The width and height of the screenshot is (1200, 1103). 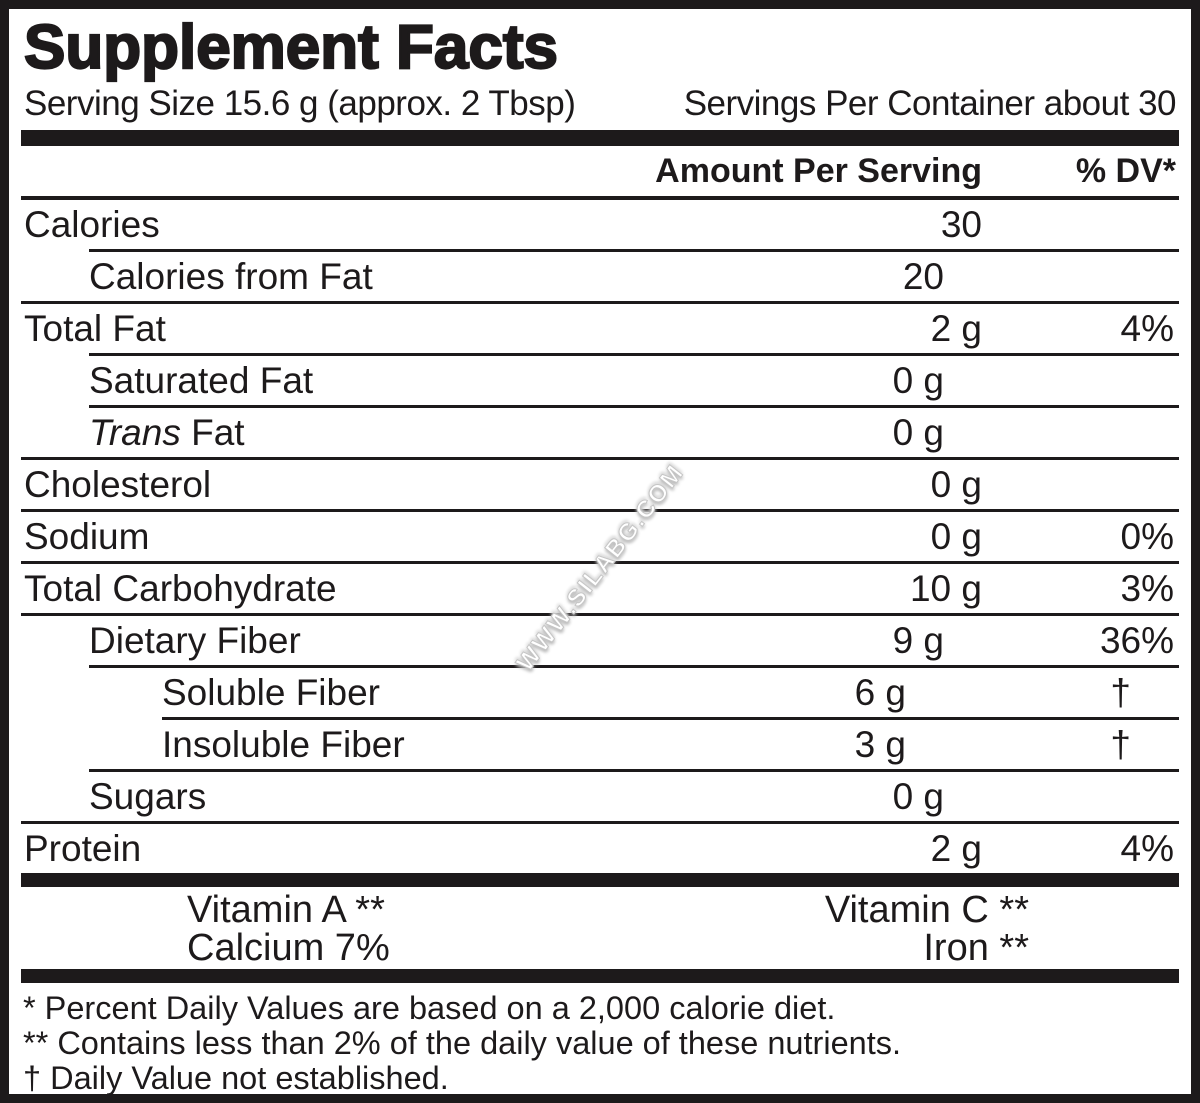 What do you see at coordinates (600, 640) in the screenshot?
I see `row-dietary-fiber: Dietary Fiber 9 g 36%` at bounding box center [600, 640].